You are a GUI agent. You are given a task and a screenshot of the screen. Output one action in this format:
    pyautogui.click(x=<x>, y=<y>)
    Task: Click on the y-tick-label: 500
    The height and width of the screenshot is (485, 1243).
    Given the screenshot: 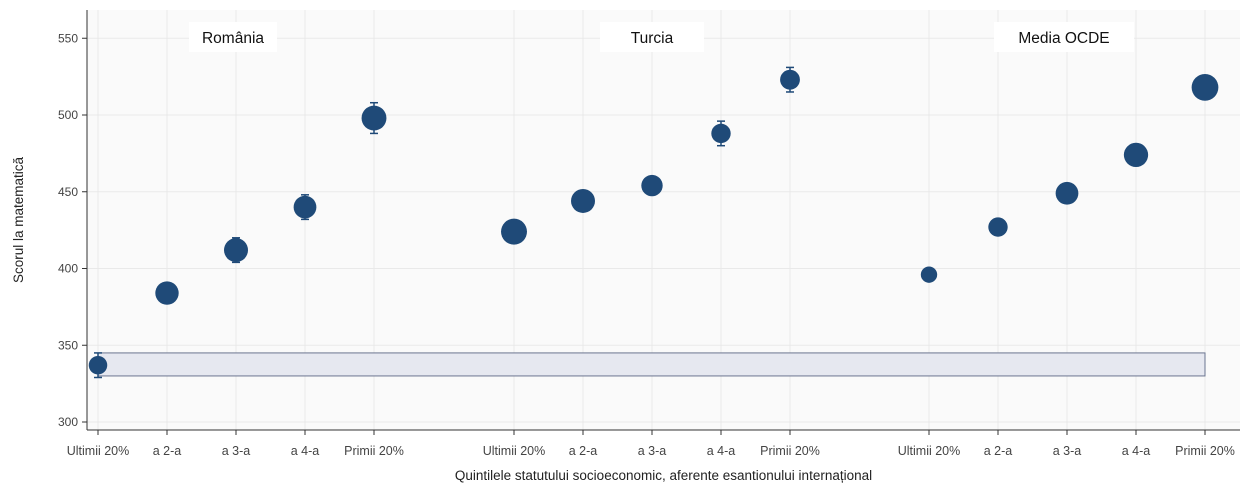 What is the action you would take?
    pyautogui.click(x=68, y=115)
    